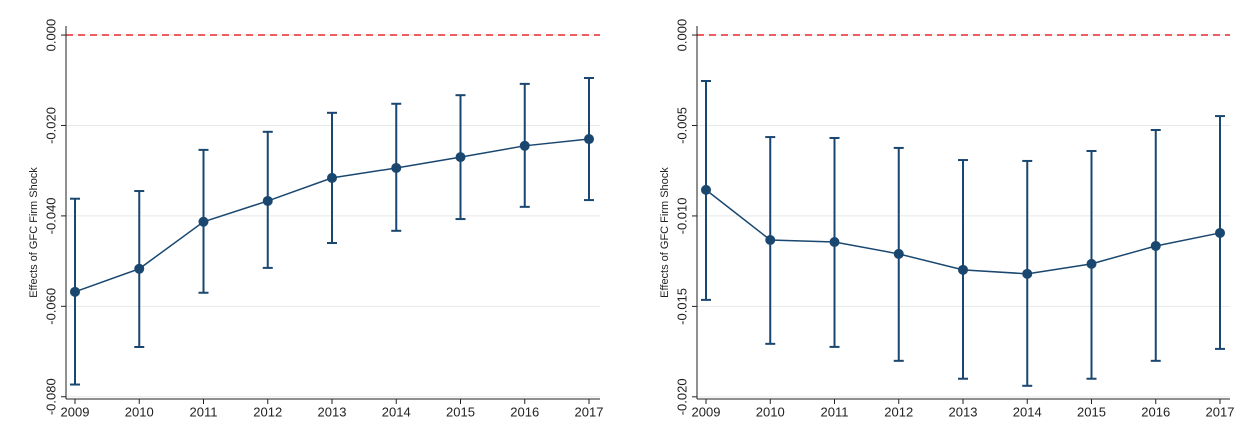 The image size is (1241, 442). I want to click on y-tick-label: -0.040, so click(50, 215).